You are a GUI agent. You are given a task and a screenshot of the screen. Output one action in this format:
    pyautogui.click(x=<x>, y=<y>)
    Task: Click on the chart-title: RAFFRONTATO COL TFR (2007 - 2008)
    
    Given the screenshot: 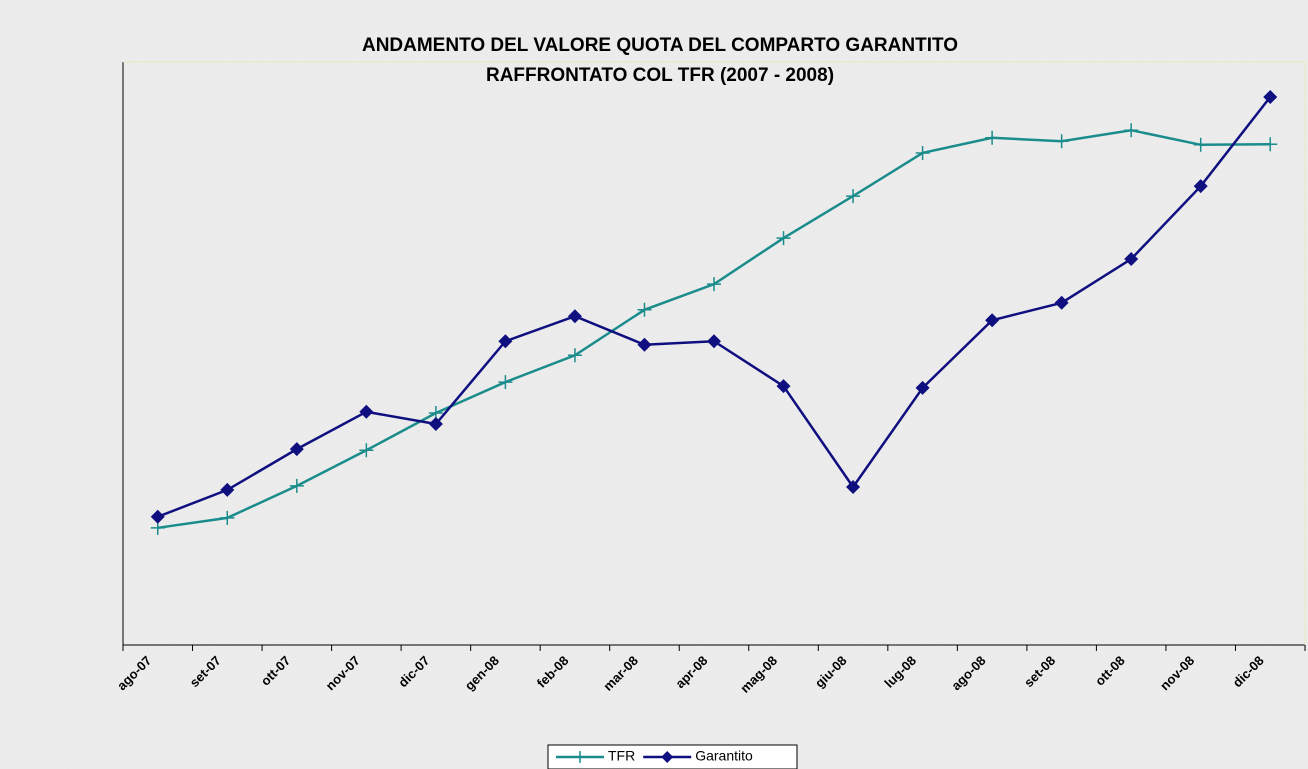 What is the action you would take?
    pyautogui.click(x=660, y=75)
    